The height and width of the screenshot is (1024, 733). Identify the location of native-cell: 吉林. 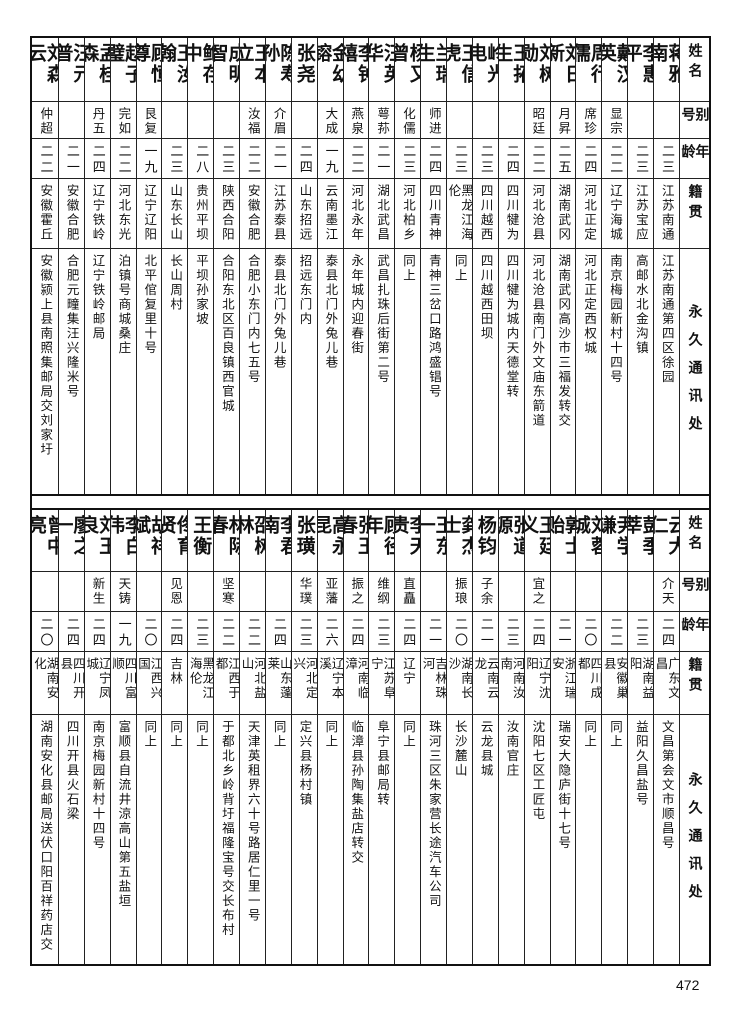
(175, 683).